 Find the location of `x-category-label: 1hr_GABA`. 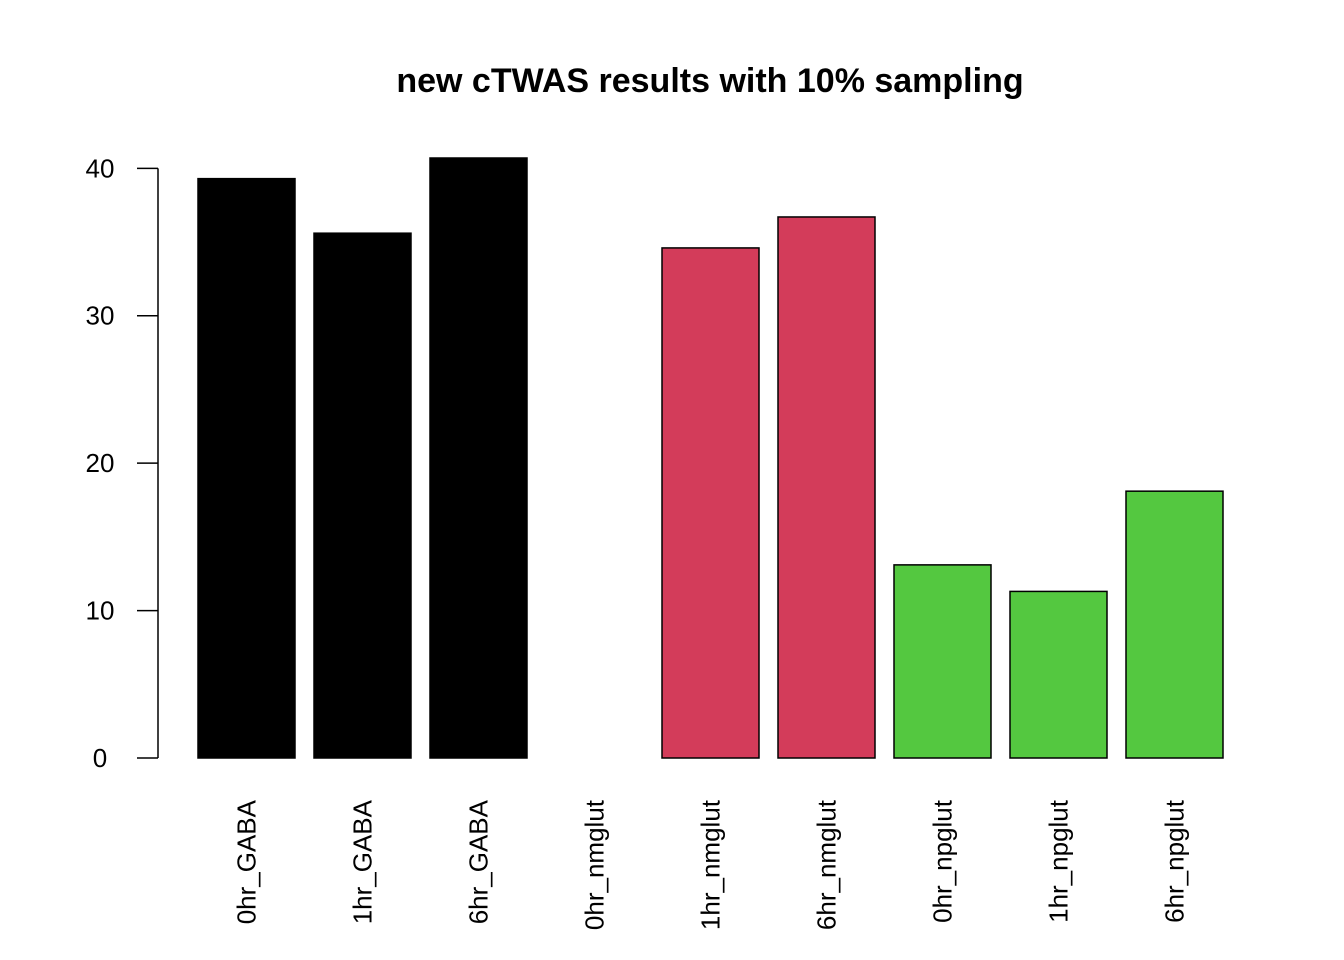

x-category-label: 1hr_GABA is located at coordinates (363, 861).